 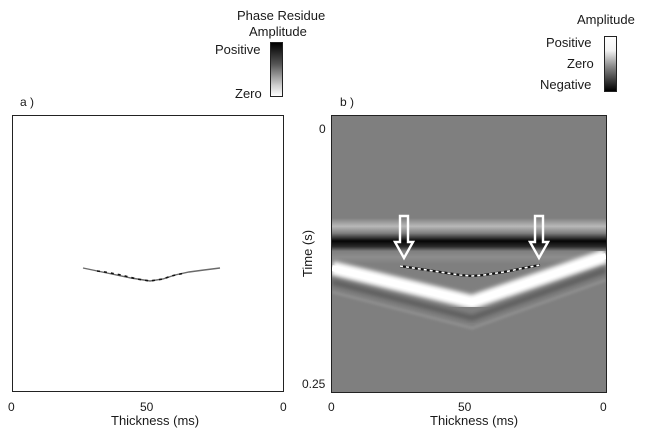 I want to click on phase-legend-zero-label: Zero, so click(x=248, y=93).